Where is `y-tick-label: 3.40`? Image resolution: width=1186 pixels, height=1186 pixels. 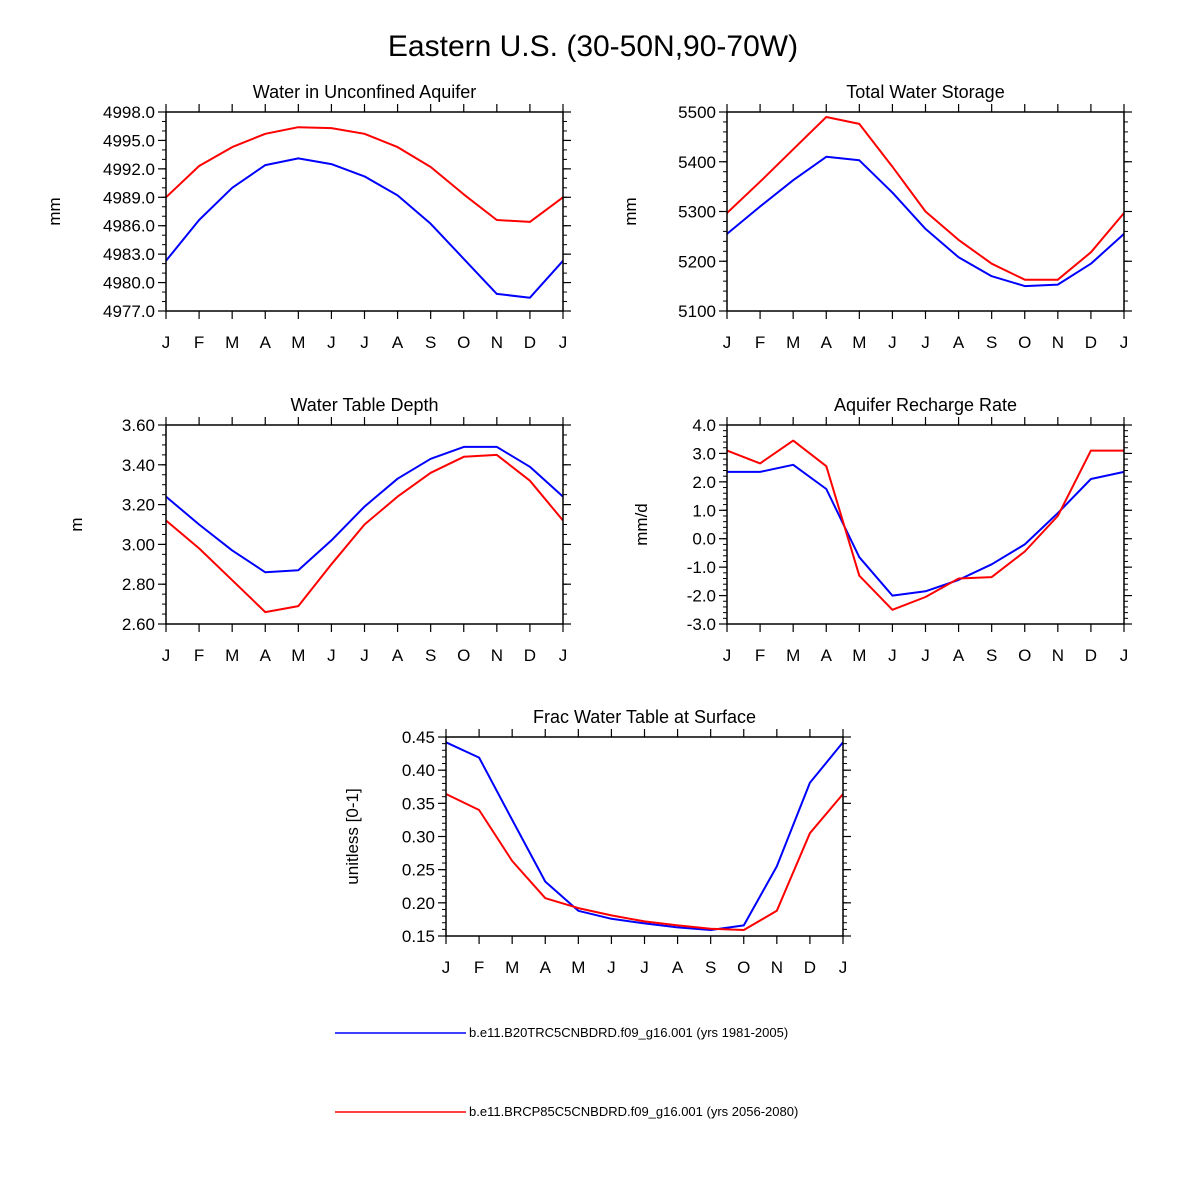
y-tick-label: 3.40 is located at coordinates (138, 465).